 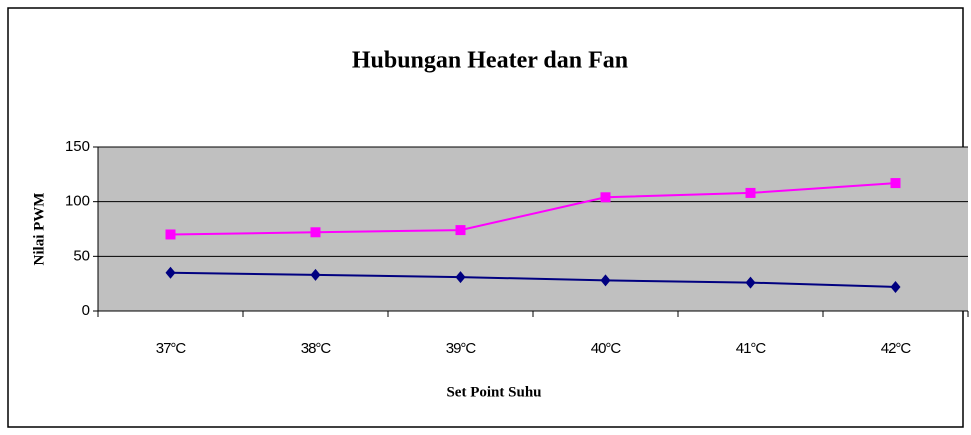 I want to click on x-axis-label: Set Point Suhu, so click(x=493, y=392).